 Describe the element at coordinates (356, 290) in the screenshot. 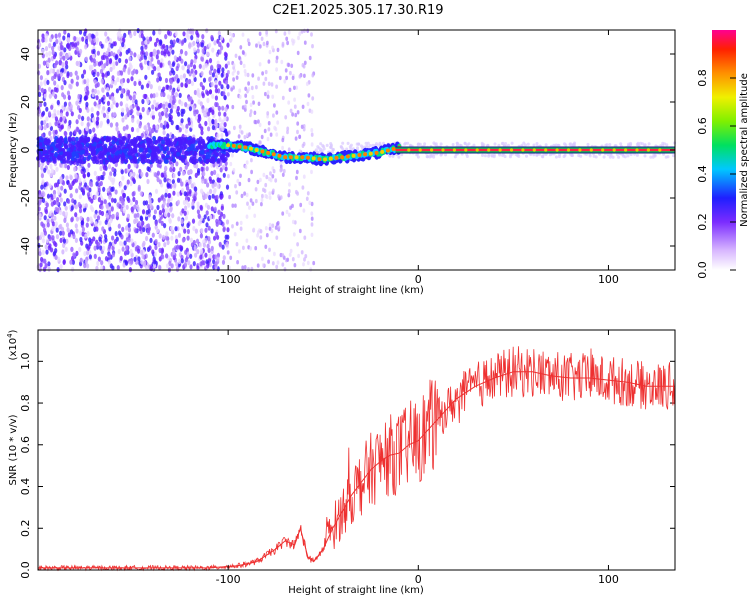

I see `spectrogram-x-label: Height of straight line (km)` at that location.